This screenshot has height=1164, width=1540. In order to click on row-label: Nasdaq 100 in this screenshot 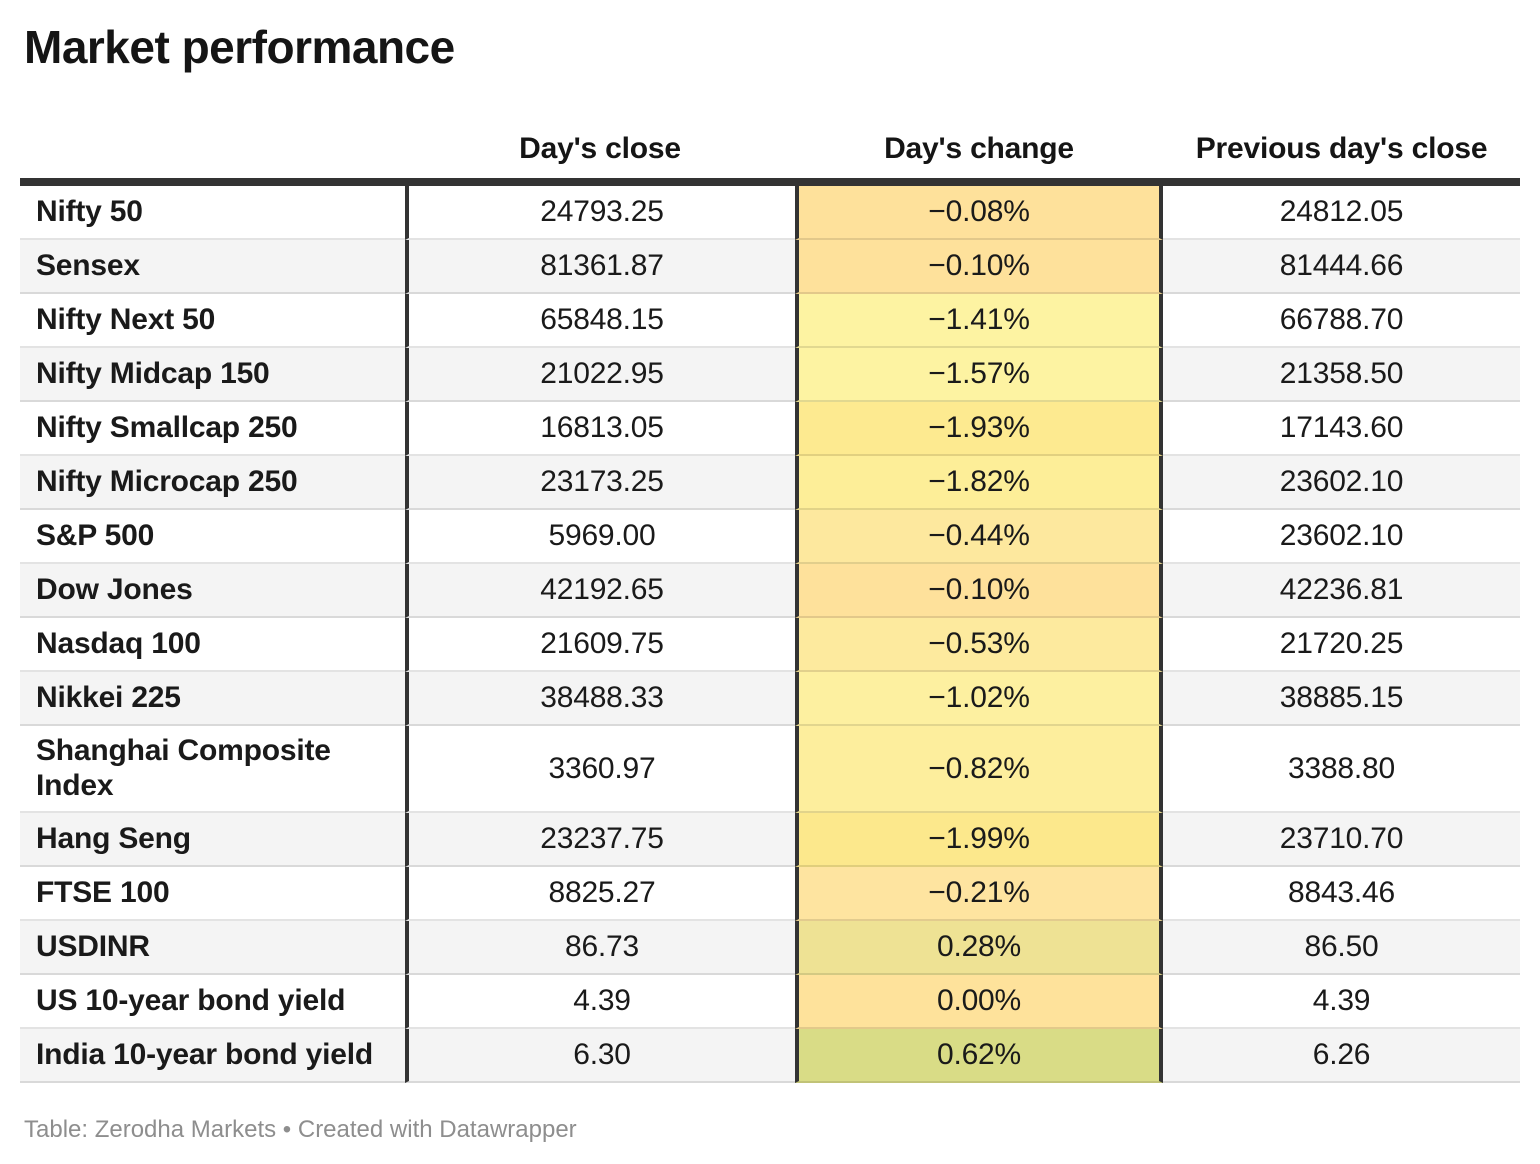, I will do `click(212, 645)`.